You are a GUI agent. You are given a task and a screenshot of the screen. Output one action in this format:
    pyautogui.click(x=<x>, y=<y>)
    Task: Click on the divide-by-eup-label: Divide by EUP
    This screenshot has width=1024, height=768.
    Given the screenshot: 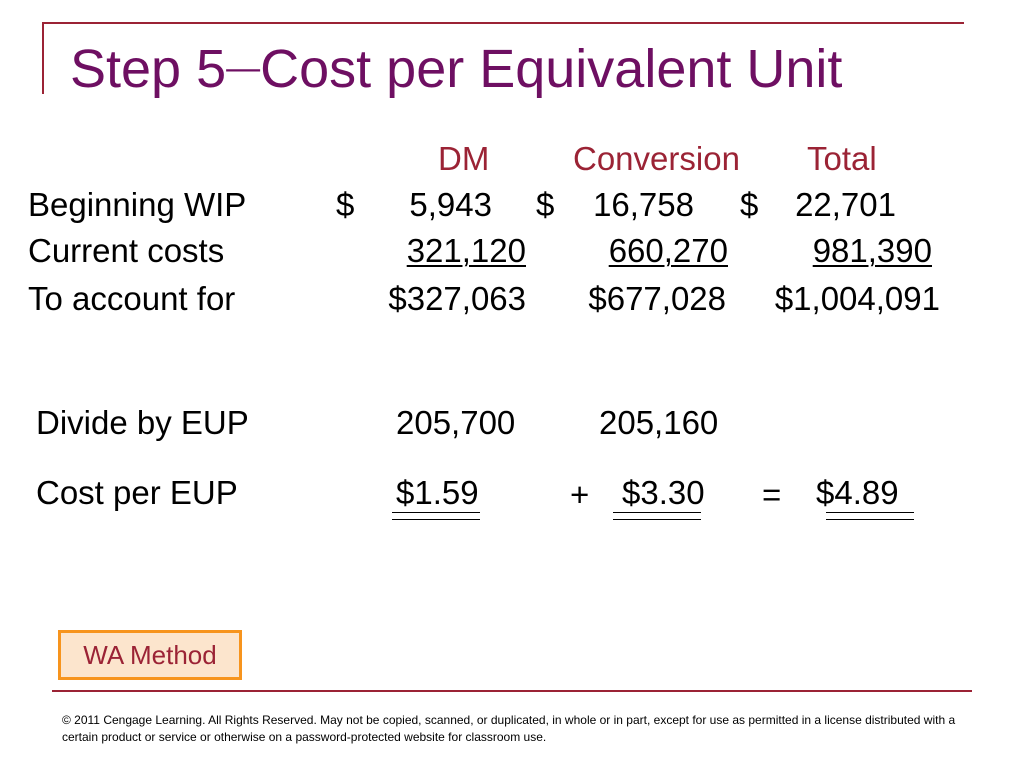 What is the action you would take?
    pyautogui.click(x=142, y=422)
    